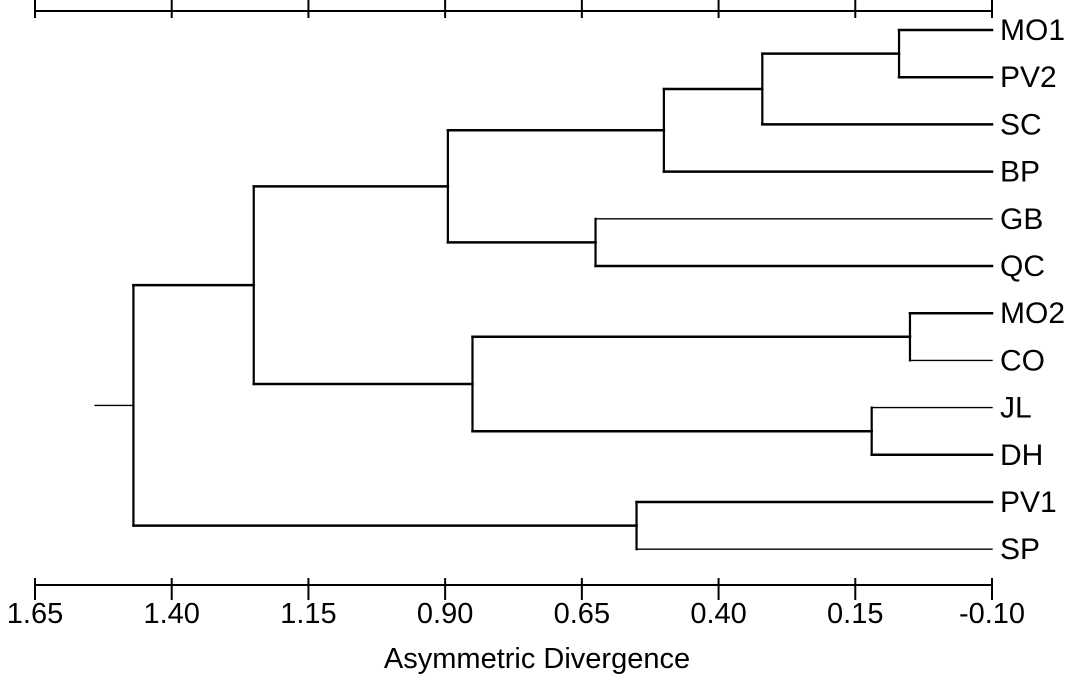  I want to click on tick-label: 0.65, so click(582, 614).